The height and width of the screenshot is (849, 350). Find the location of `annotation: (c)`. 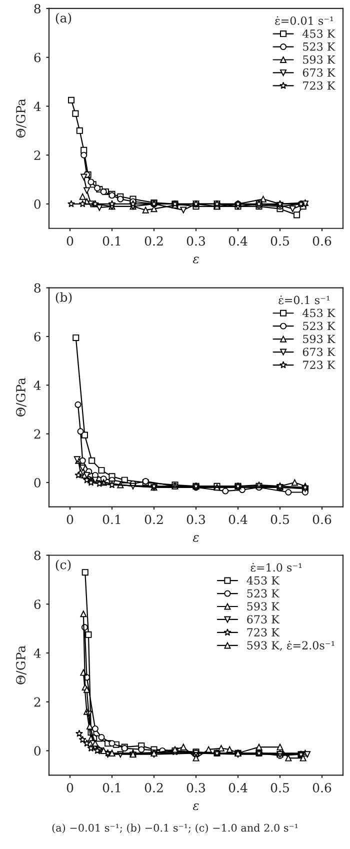

annotation: (c) is located at coordinates (63, 566).